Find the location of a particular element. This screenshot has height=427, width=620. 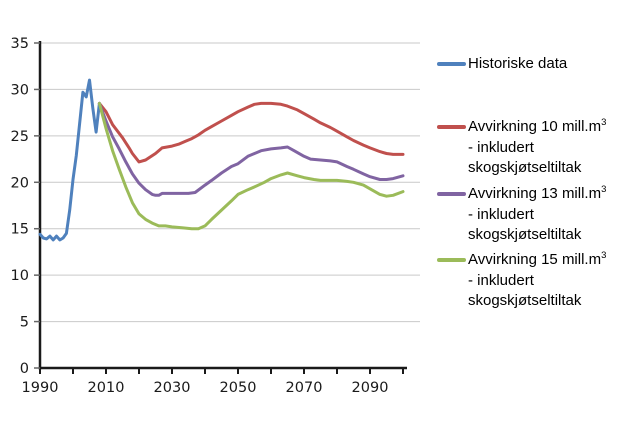

y-axis-tick-label: 20 is located at coordinates (20, 183).